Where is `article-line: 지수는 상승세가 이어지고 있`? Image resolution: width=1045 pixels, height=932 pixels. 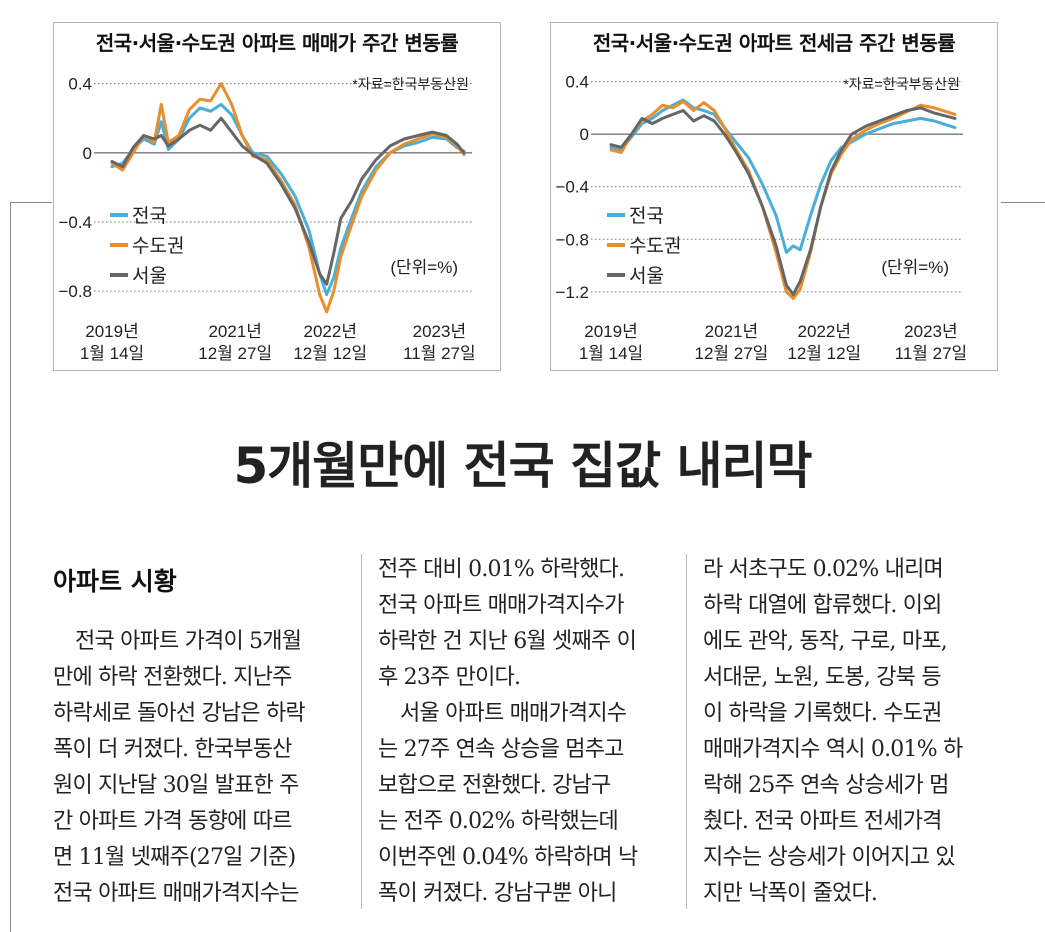
article-line: 지수는 상승세가 이어지고 있 is located at coordinates (829, 857).